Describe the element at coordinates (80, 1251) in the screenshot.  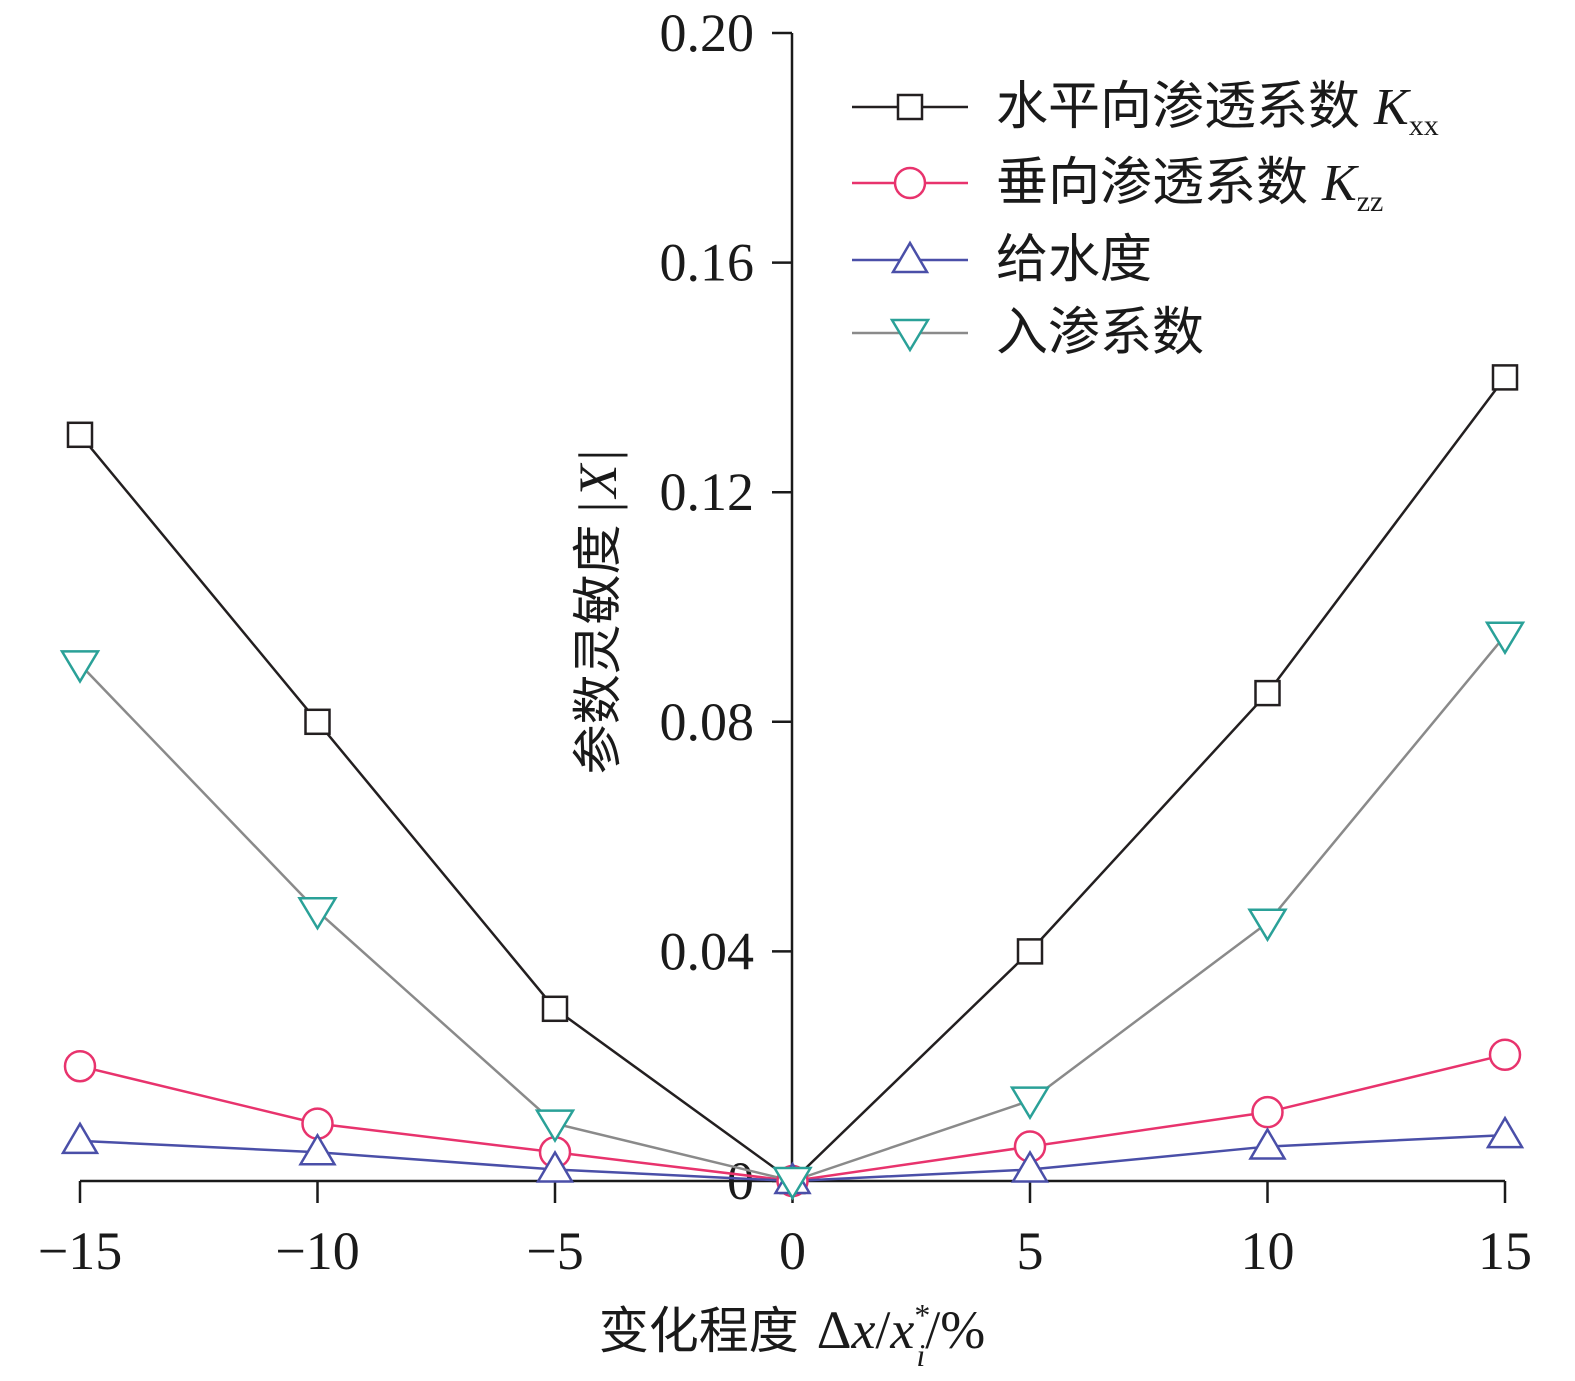
I see `x-tick-label: −15` at that location.